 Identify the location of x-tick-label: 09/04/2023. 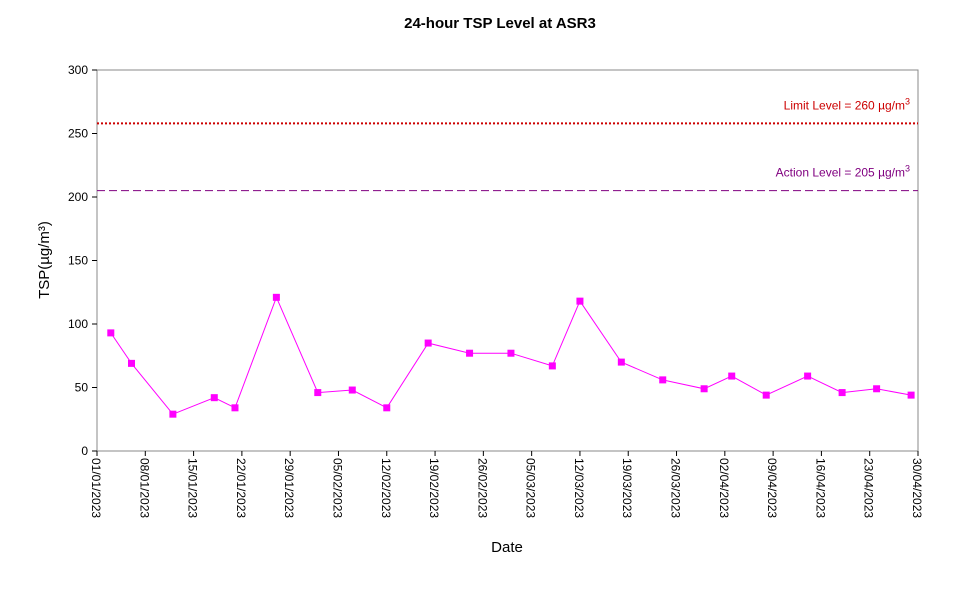
(772, 488).